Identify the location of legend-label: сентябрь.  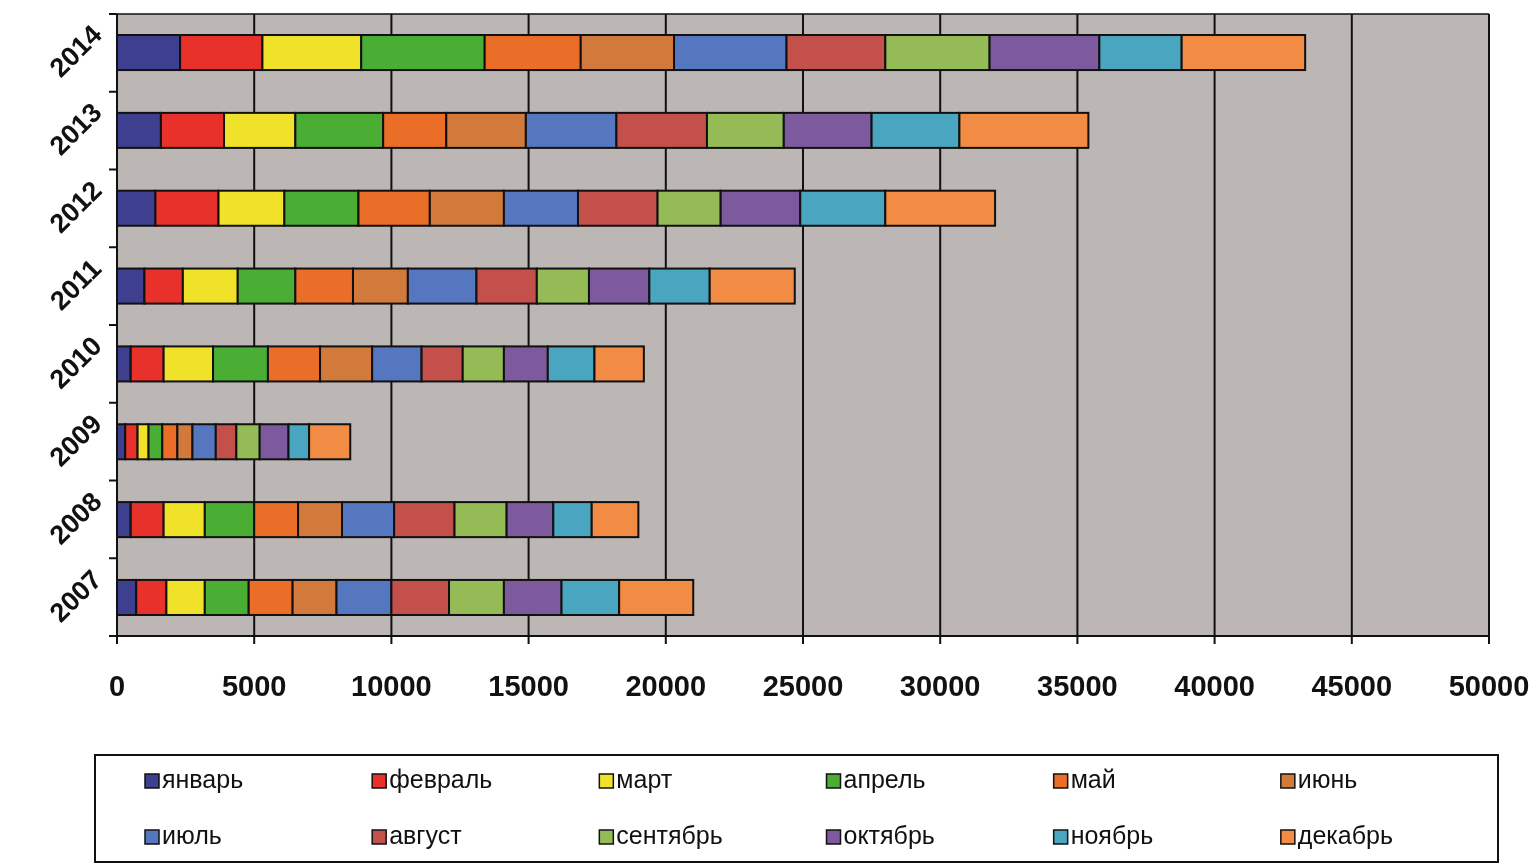
(669, 835).